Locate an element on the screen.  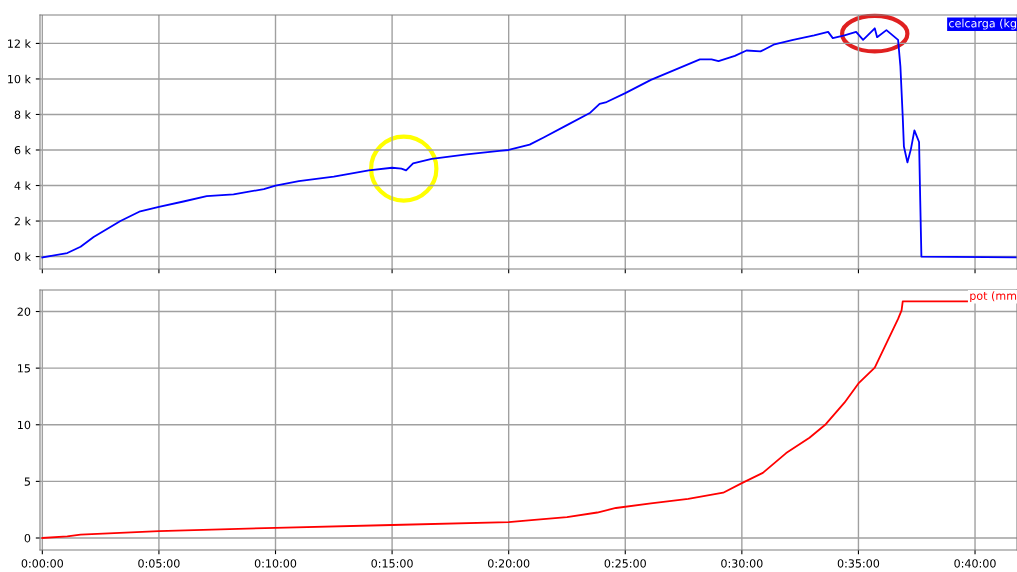
x-tick-label: 0:00:00 is located at coordinates (42, 563).